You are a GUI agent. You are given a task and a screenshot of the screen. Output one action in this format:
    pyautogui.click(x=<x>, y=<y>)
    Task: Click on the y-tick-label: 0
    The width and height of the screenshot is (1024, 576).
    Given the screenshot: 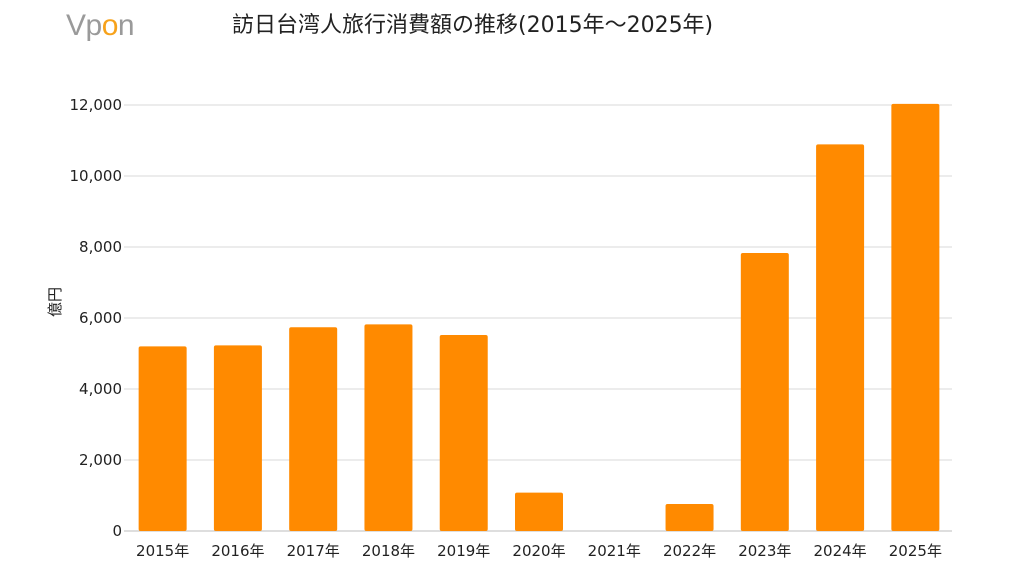 What is the action you would take?
    pyautogui.click(x=117, y=531)
    